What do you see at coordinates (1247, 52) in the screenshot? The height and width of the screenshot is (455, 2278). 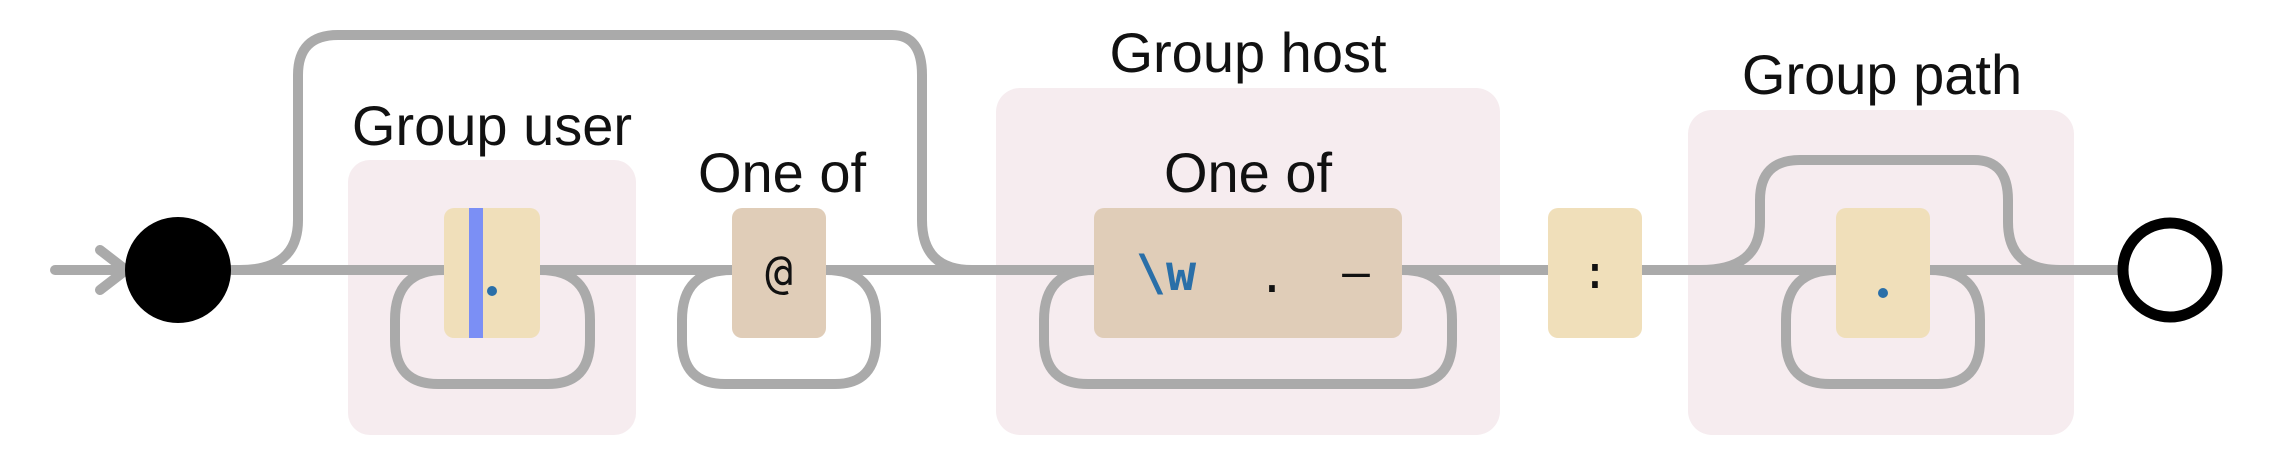 I see `group-host-label: Group host` at bounding box center [1247, 52].